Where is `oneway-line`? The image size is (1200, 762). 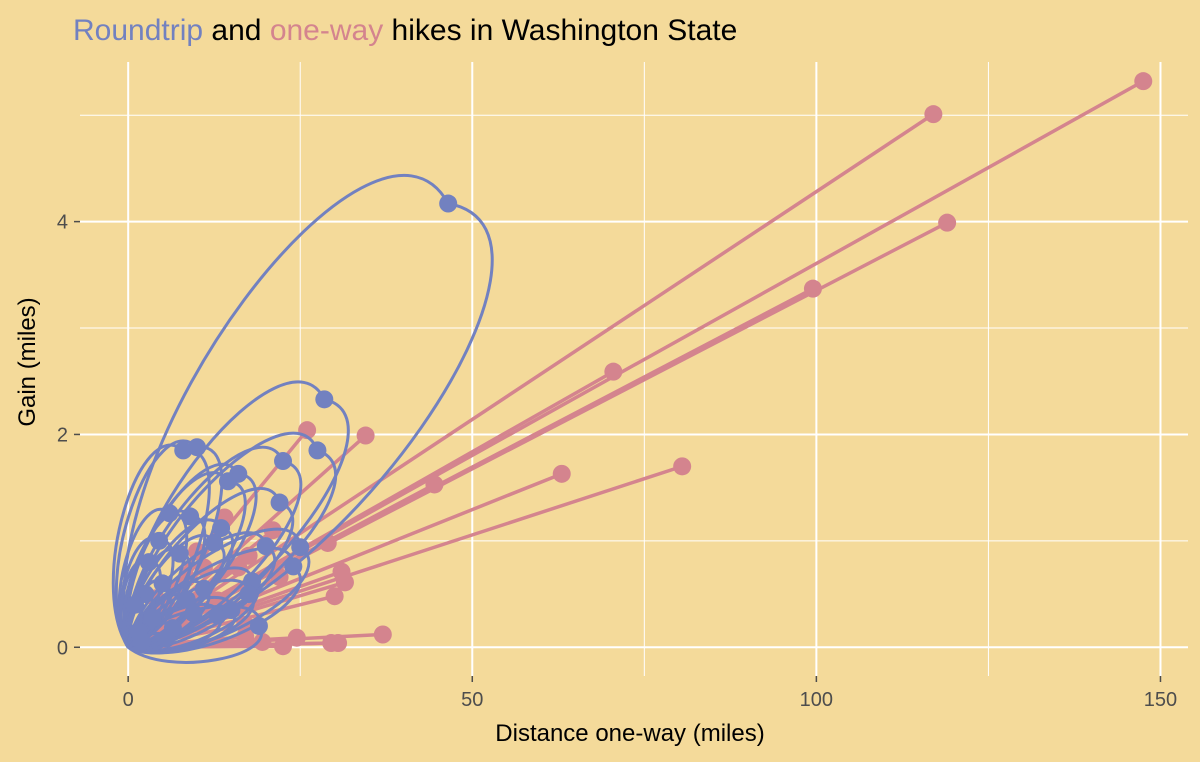 oneway-line is located at coordinates (371, 509).